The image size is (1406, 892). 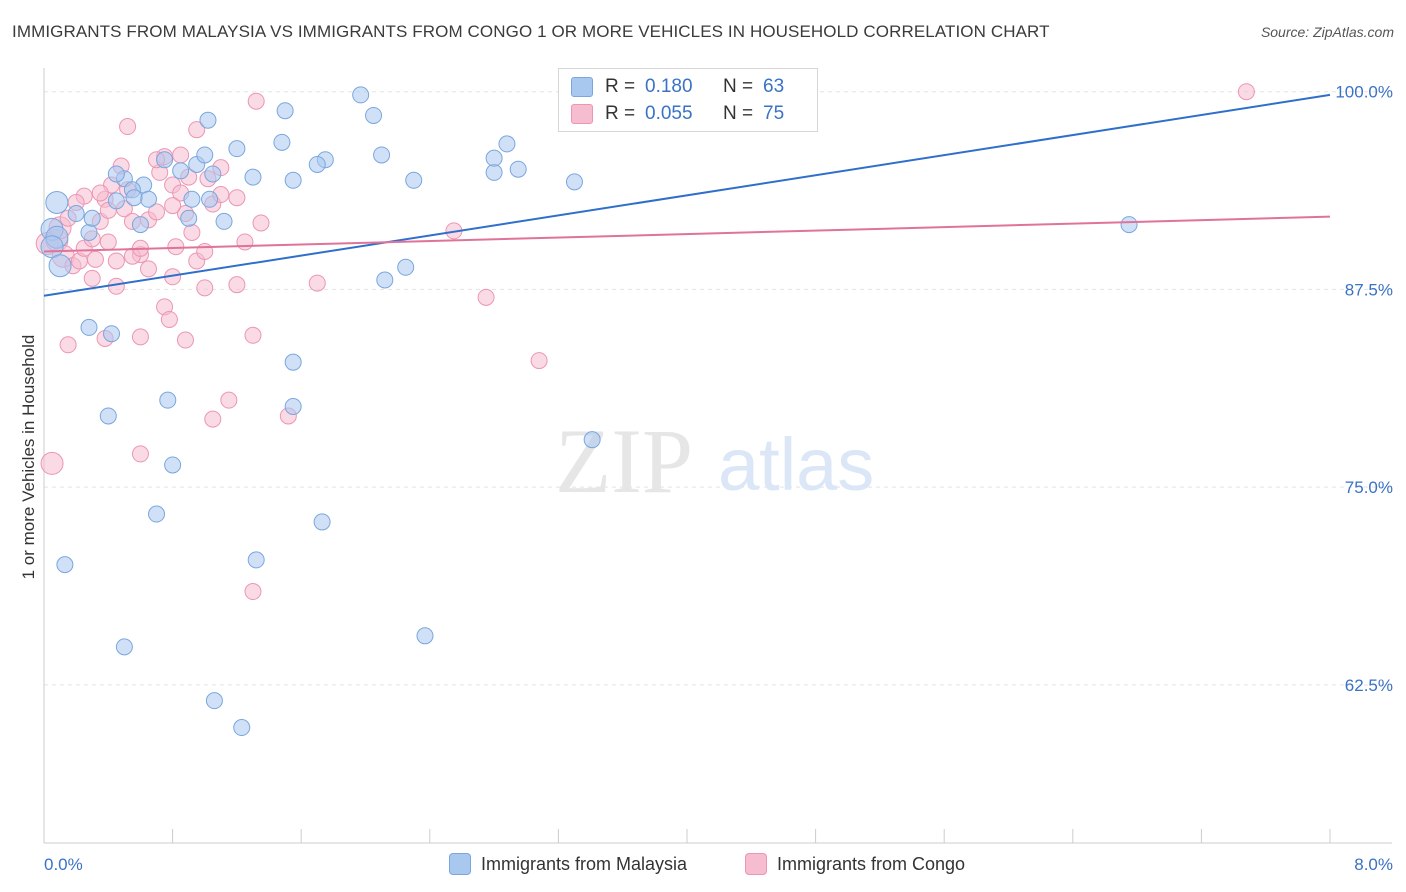 I want to click on y-tick-label-1: 87.5%, so click(x=1369, y=289).